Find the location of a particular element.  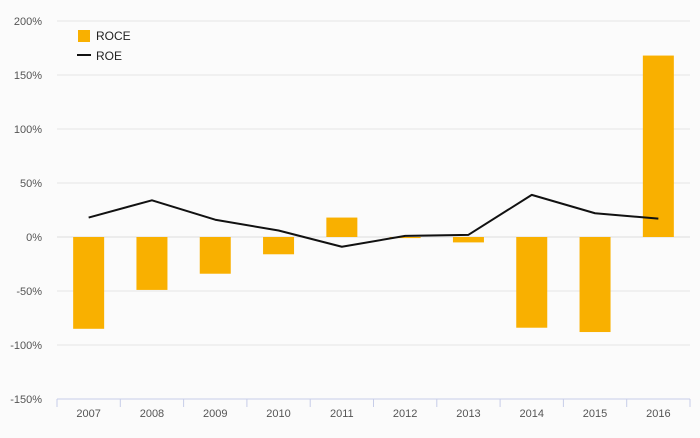

x-tick-label: 2009 is located at coordinates (215, 414).